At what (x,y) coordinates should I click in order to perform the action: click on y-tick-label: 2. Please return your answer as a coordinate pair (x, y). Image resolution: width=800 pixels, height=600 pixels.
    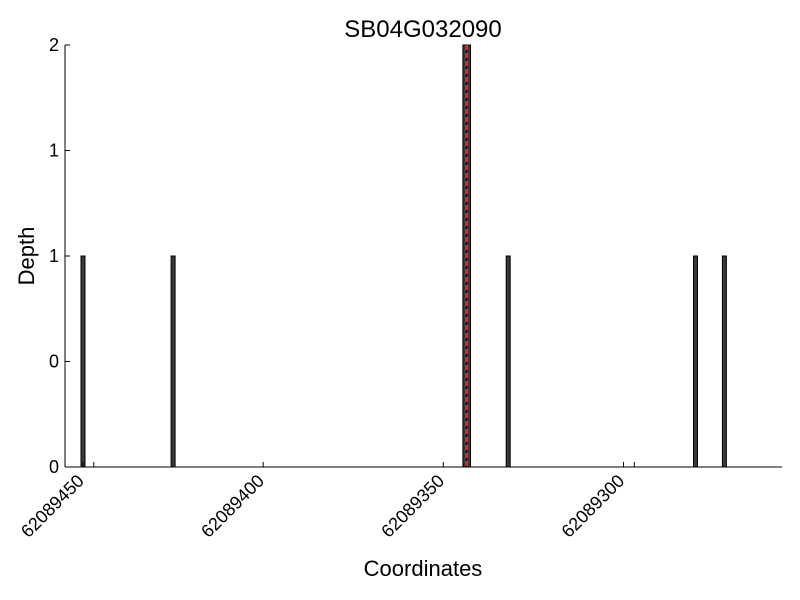
    Looking at the image, I should click on (54, 45).